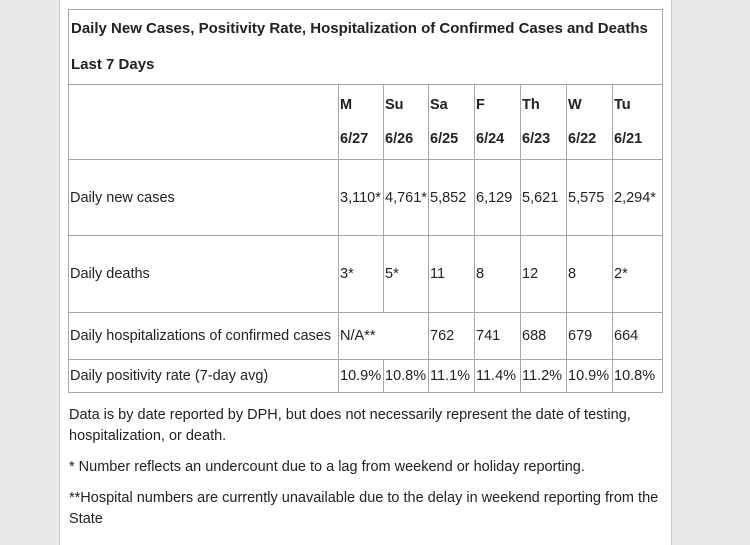  Describe the element at coordinates (451, 197) in the screenshot. I see `table-cell: 5,852` at that location.